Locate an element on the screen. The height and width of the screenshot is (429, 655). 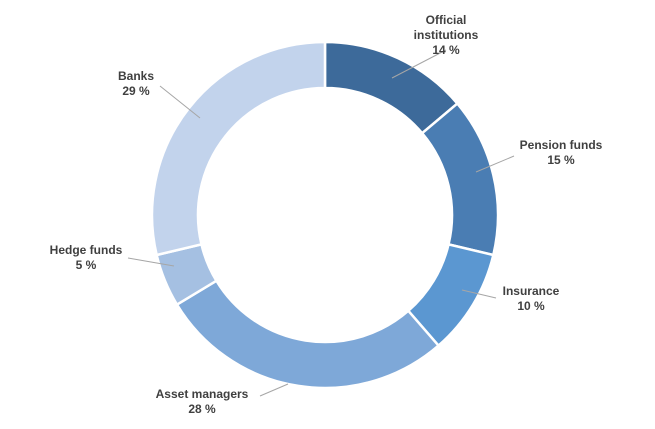
leader-line-insurance is located at coordinates (479, 294).